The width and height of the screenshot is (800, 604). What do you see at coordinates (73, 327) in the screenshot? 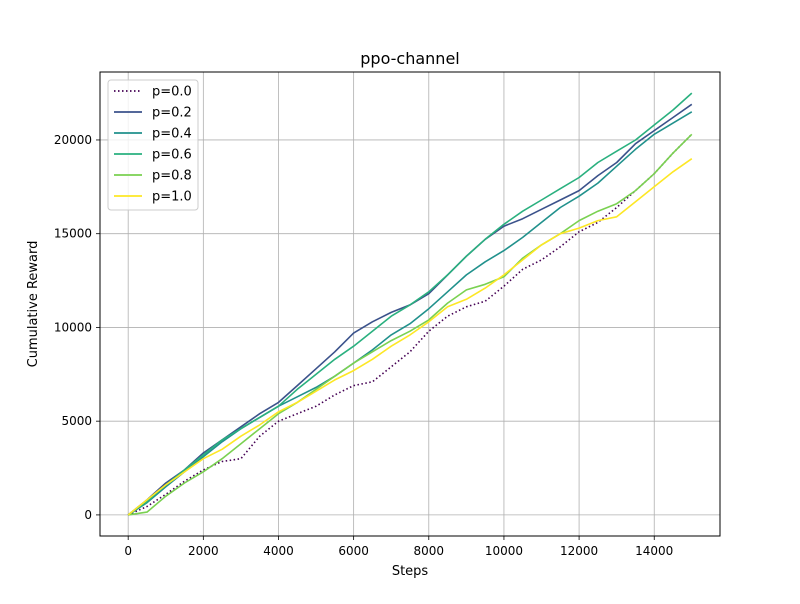
I see `y-tick-label: 10000` at bounding box center [73, 327].